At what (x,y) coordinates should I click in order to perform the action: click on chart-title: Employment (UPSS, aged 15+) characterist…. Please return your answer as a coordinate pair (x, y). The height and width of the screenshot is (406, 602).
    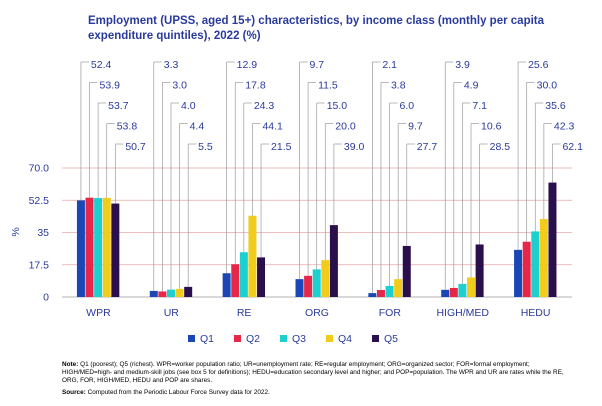
    Looking at the image, I should click on (316, 28).